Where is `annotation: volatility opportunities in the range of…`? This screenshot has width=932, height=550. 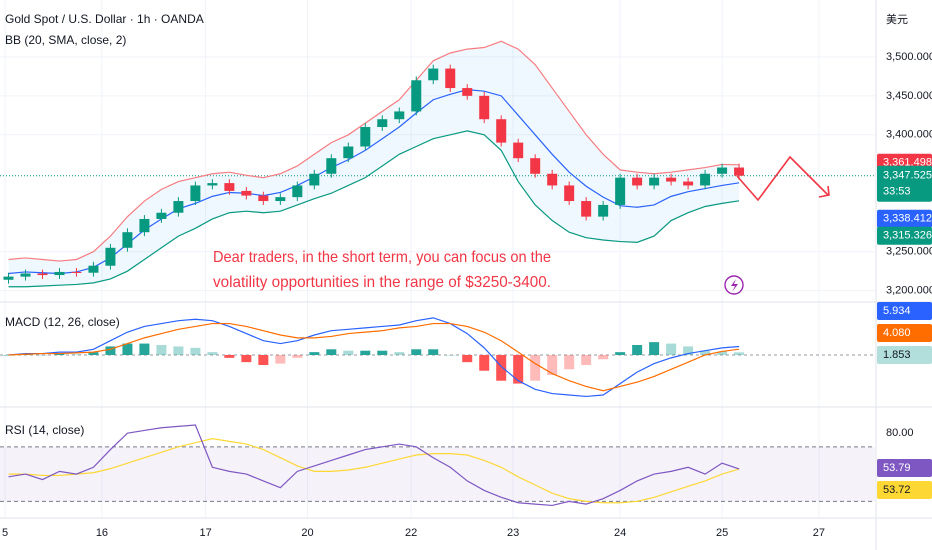
annotation: volatility opportunities in the range of… is located at coordinates (382, 282).